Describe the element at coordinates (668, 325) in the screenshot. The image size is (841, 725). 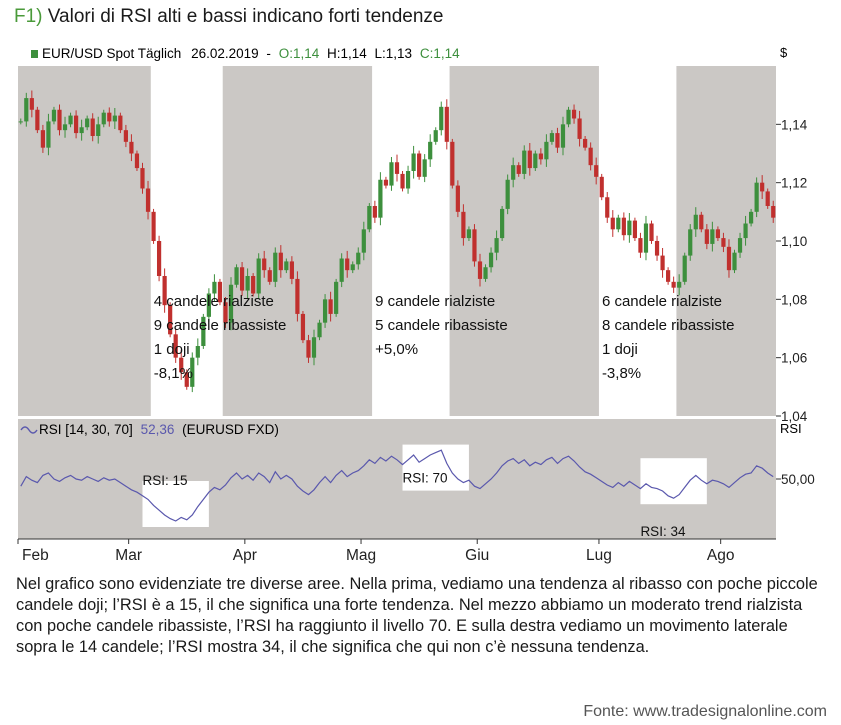
I see `highlight-note-3-line-2: 8 candele ribassiste` at that location.